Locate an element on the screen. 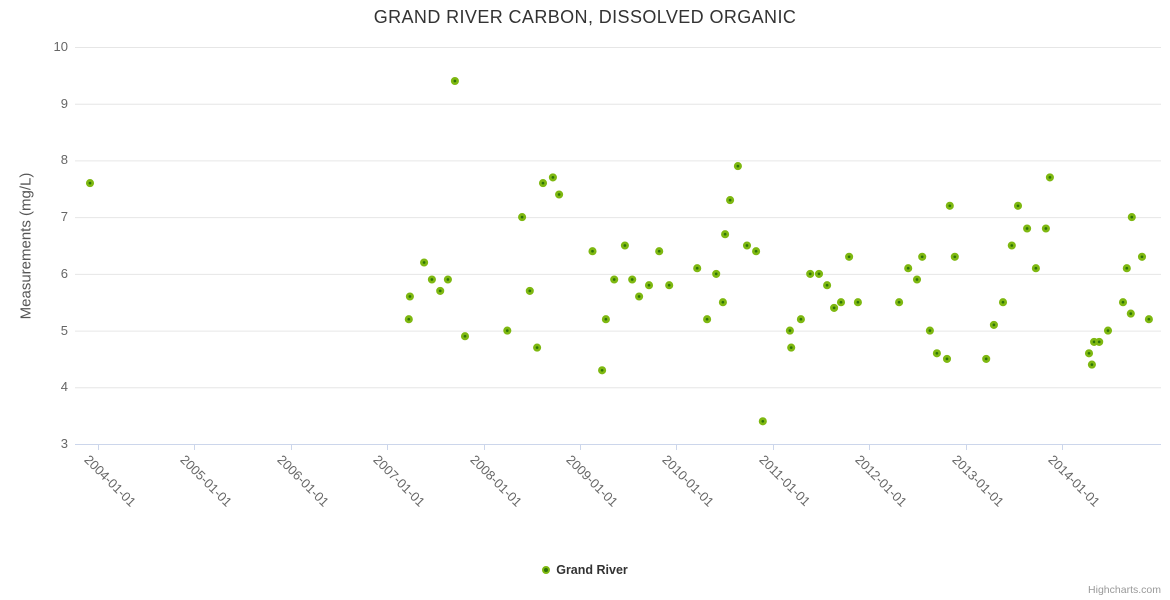 The image size is (1170, 600). y-tick-label: 3 is located at coordinates (64, 443).